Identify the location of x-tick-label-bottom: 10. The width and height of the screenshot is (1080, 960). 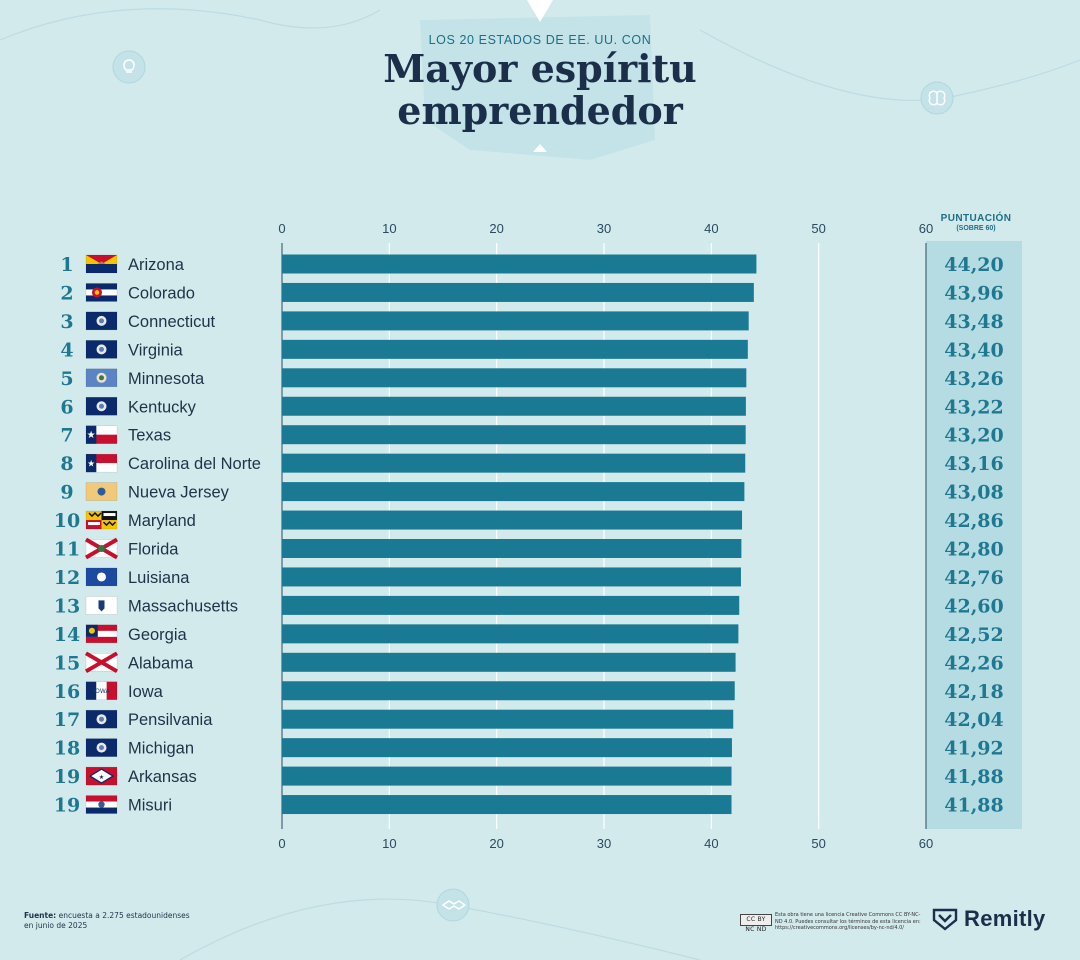
(389, 843).